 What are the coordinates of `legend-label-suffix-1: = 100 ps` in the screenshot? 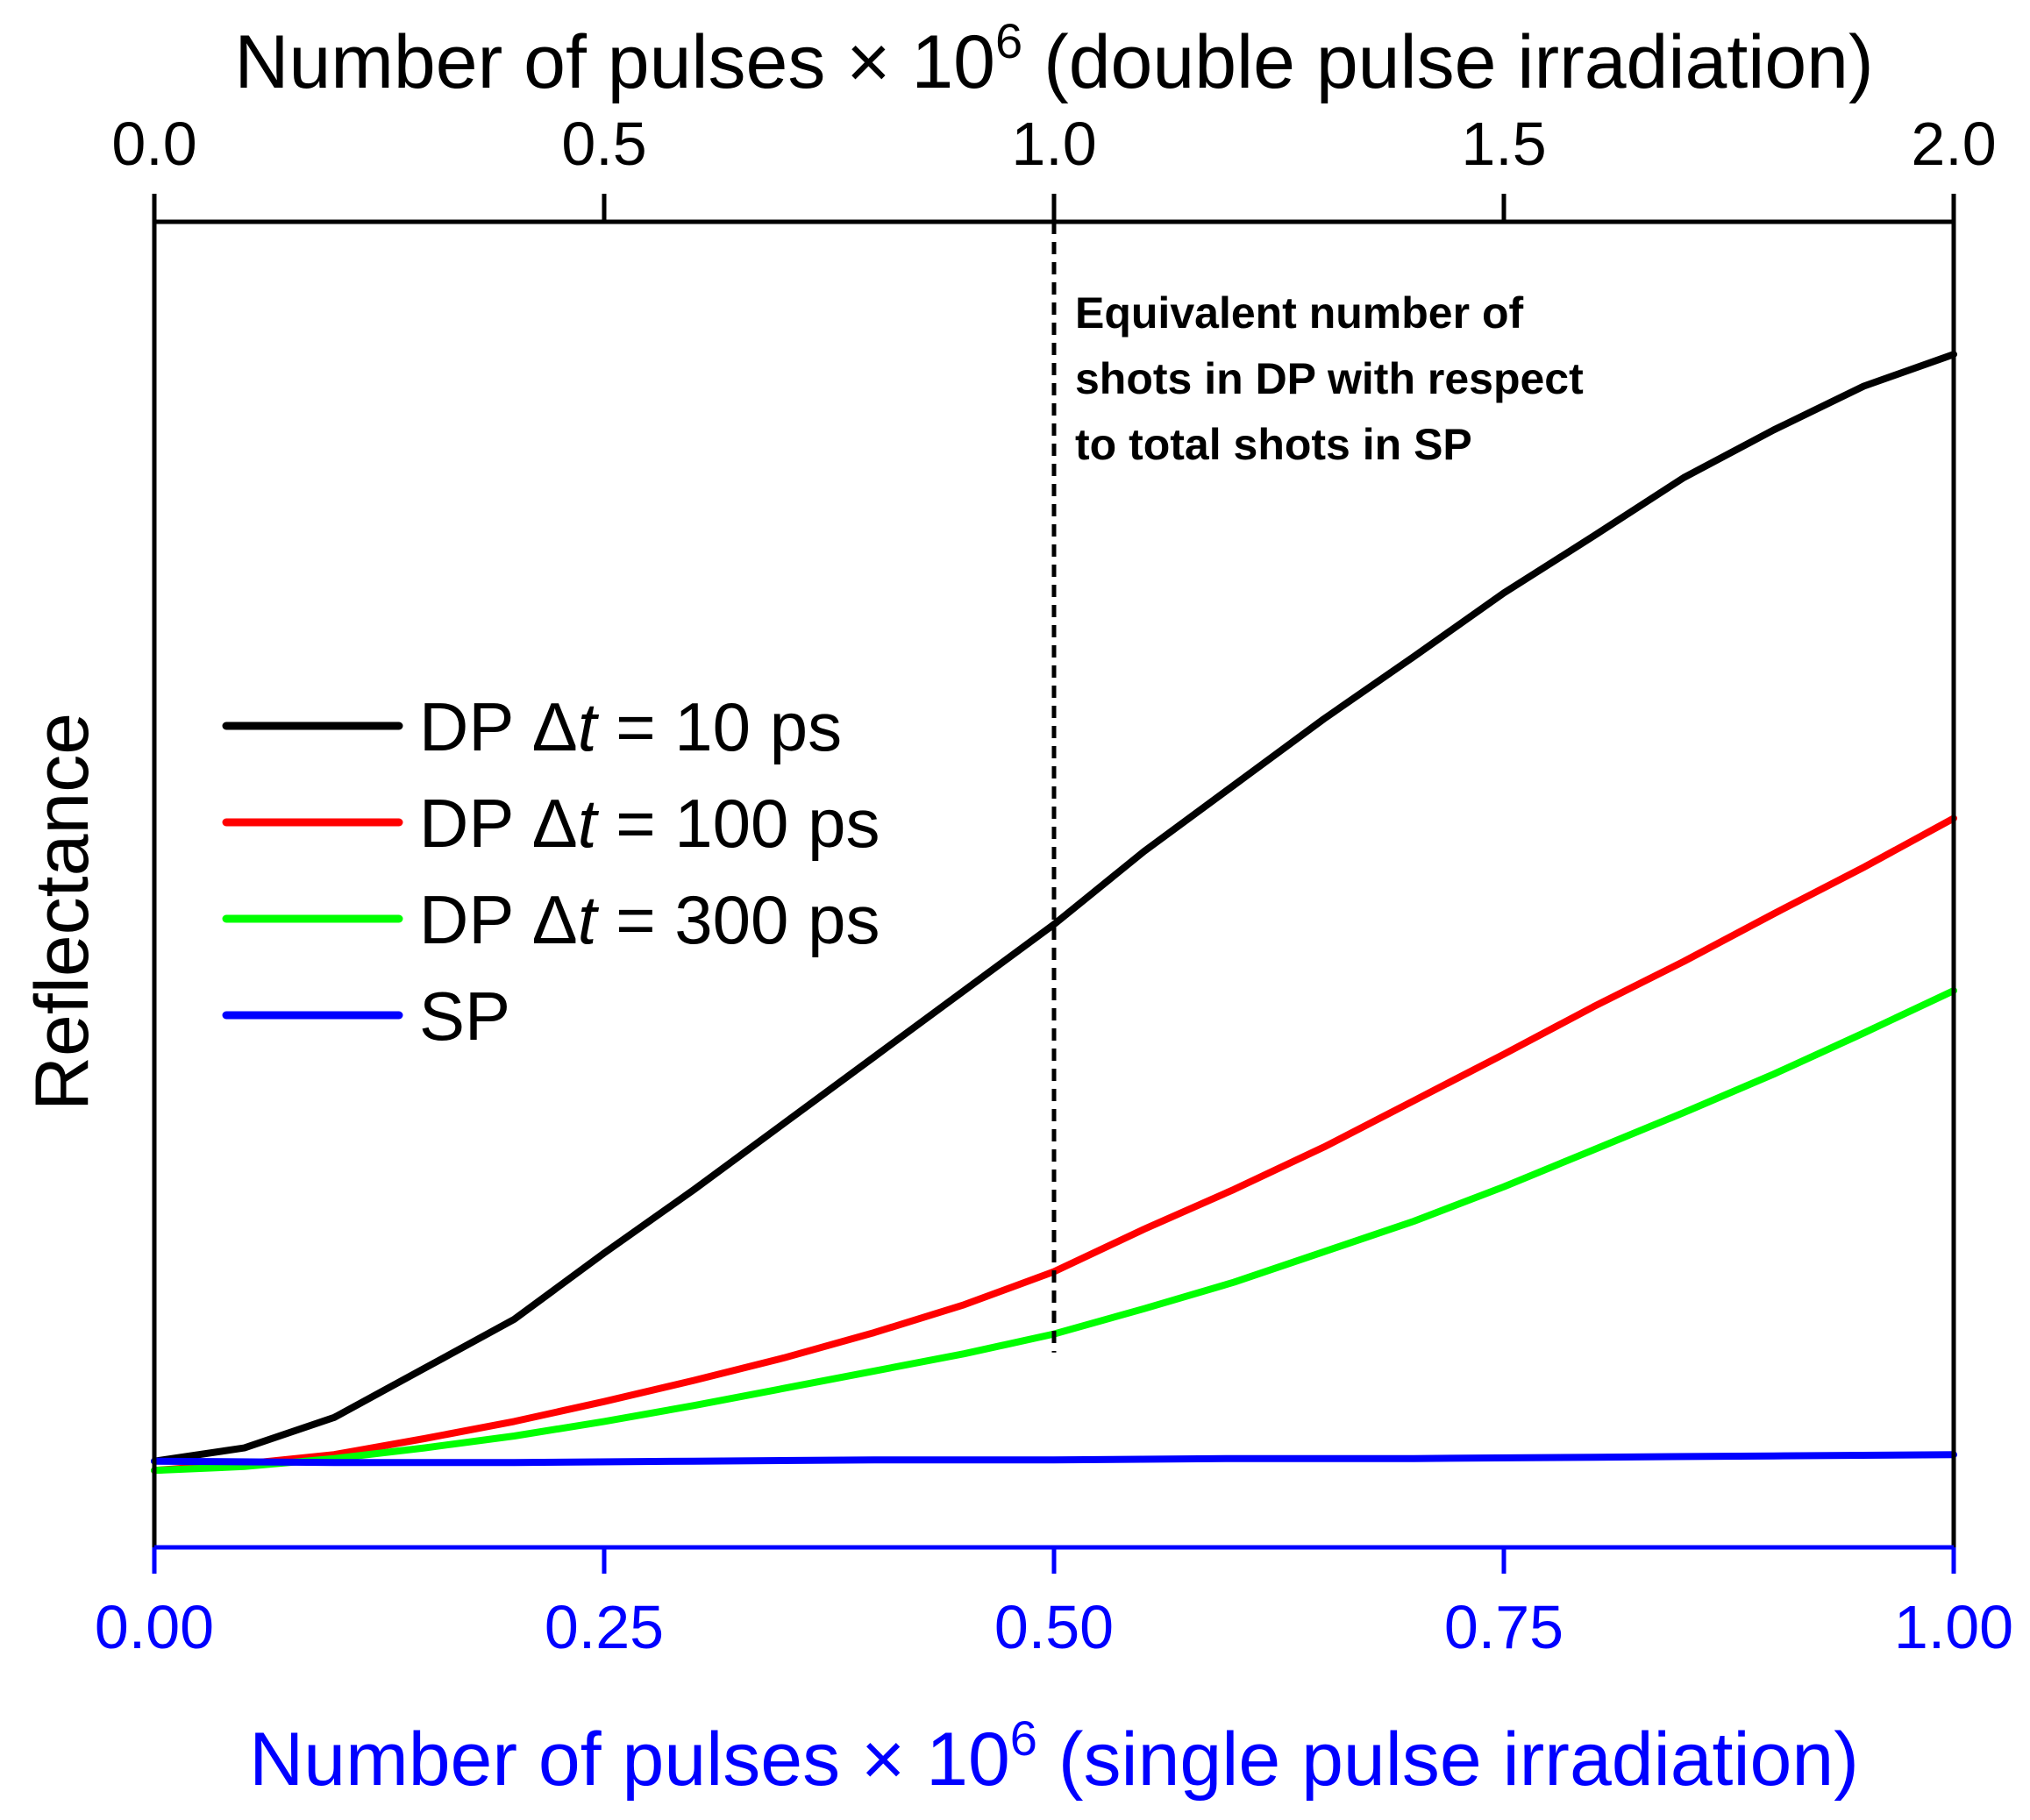 It's located at (738, 823).